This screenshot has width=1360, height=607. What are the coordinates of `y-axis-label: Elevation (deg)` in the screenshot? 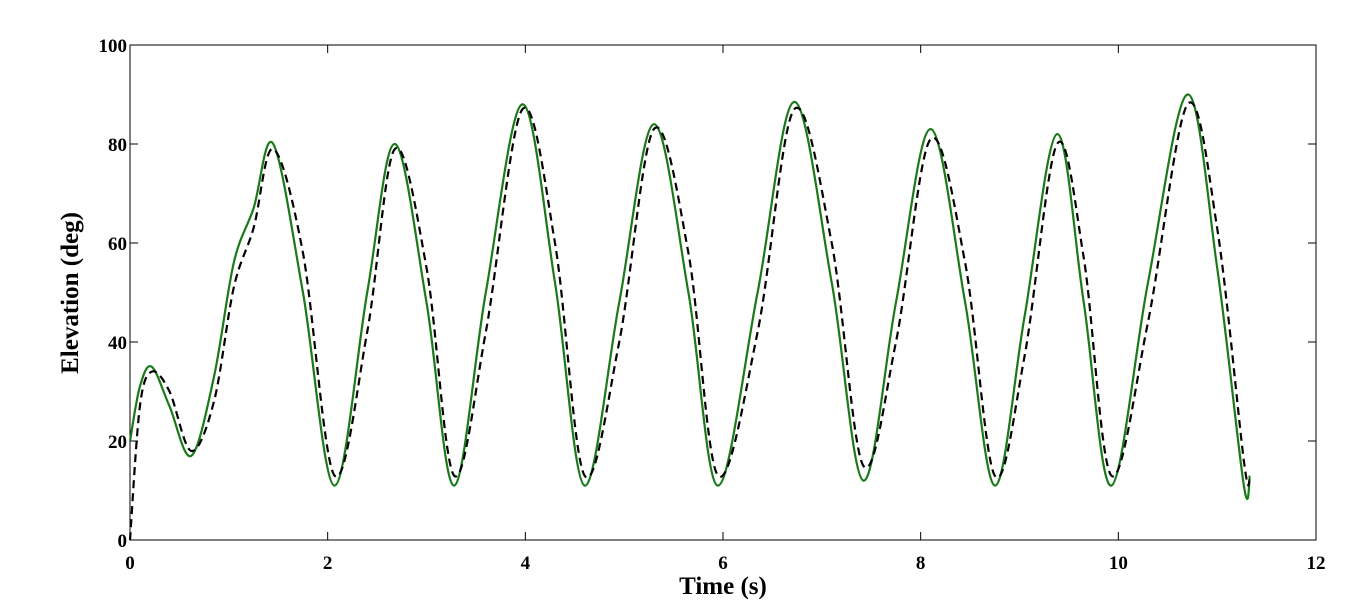 It's located at (70, 293).